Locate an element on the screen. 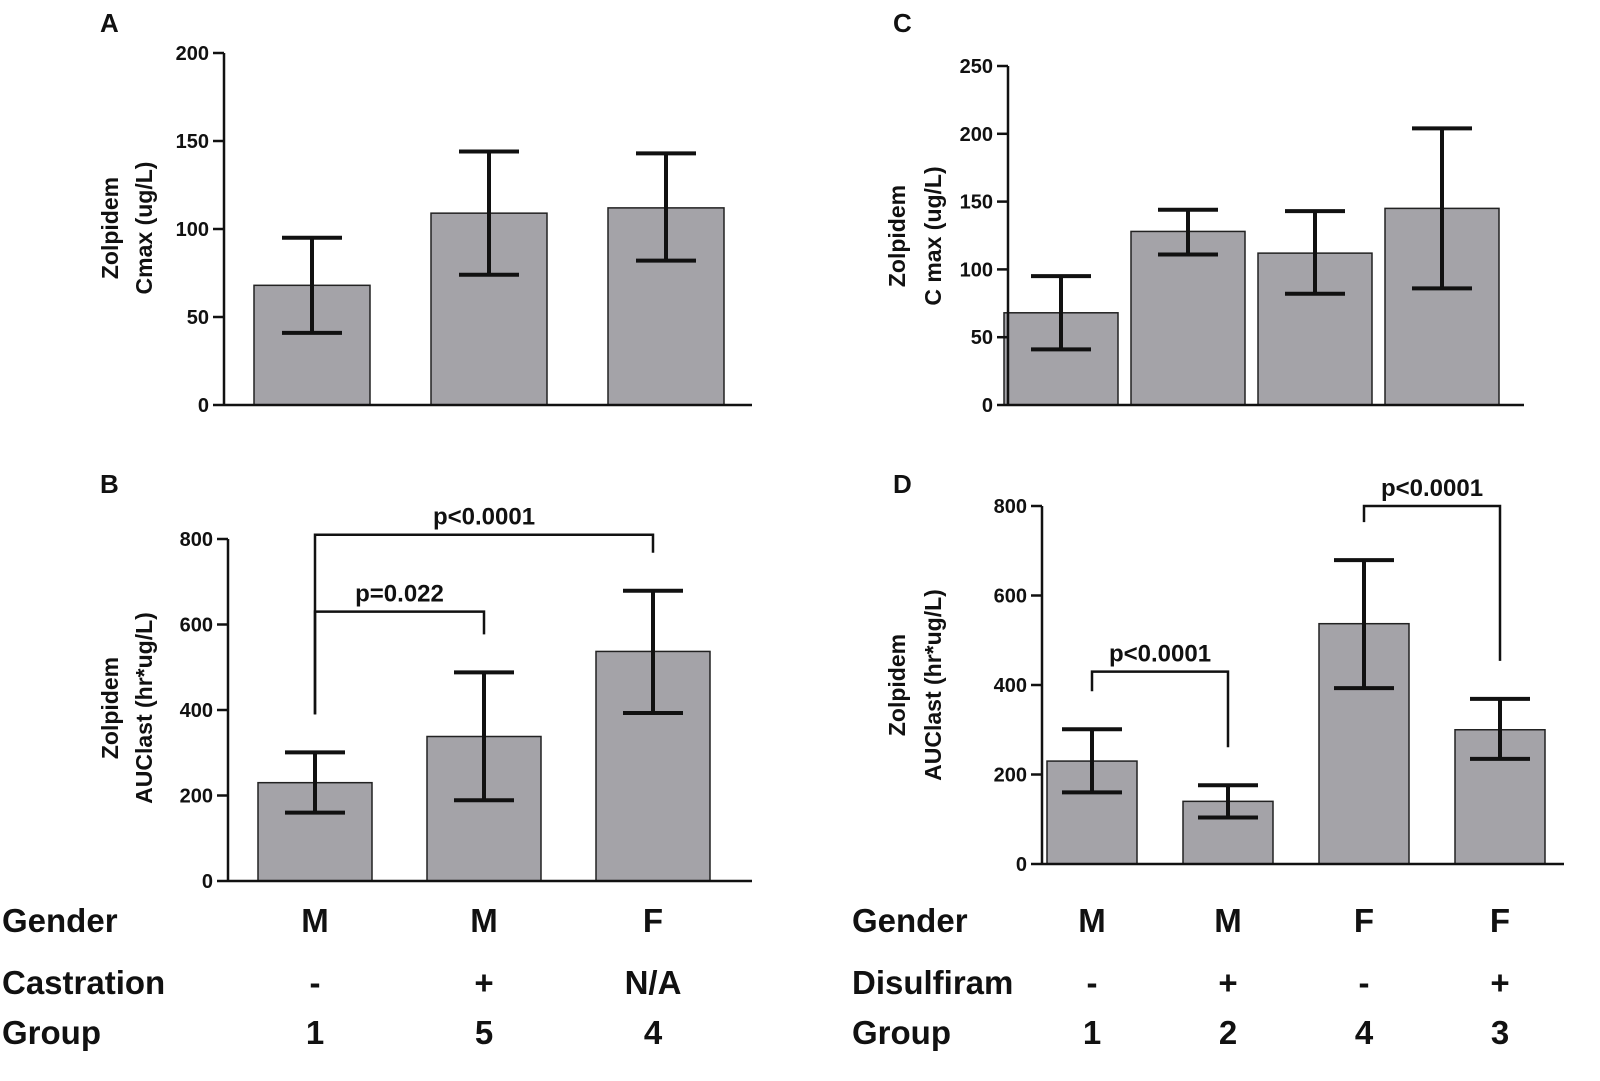  panel-letter: C is located at coordinates (902, 23).